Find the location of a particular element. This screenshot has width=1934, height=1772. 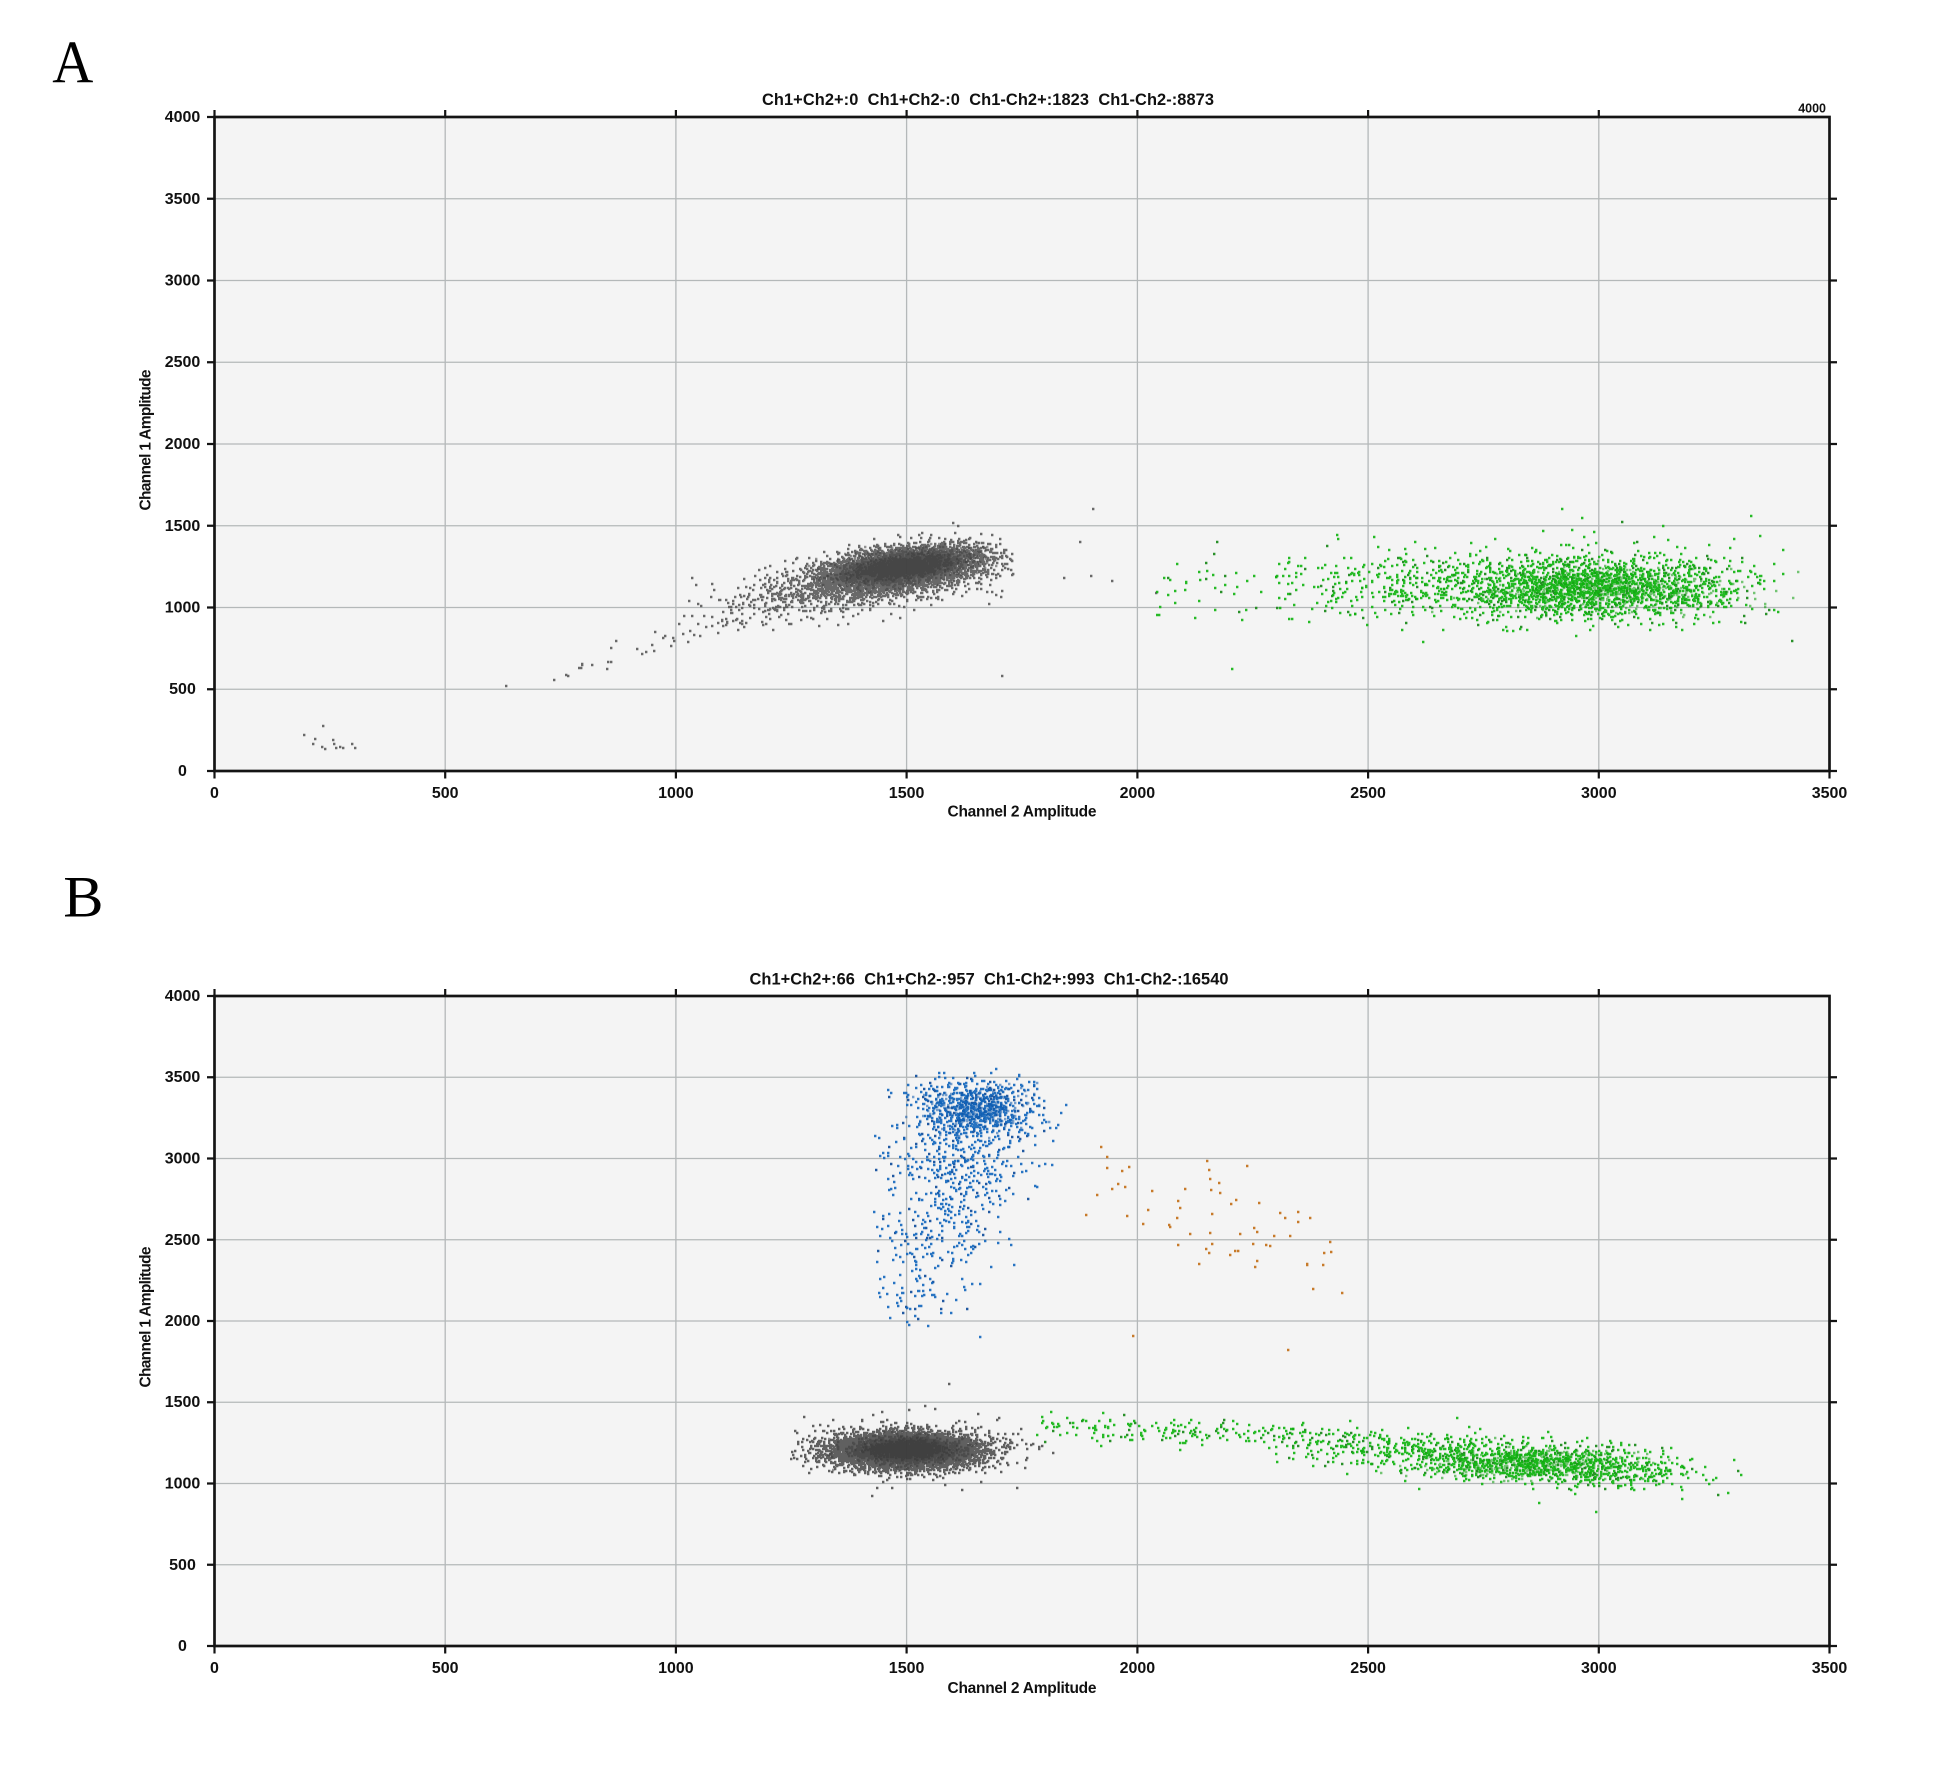

svg-text: B is located at coordinates (83, 896).